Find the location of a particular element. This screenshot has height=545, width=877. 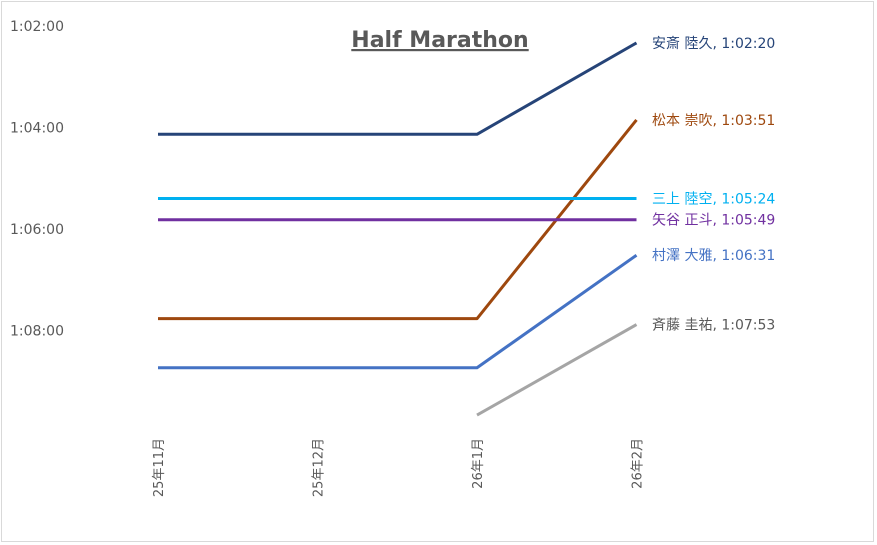

x-axis-tick-labels: 25年11月 25年12月 26年1月 26年2月 is located at coordinates (399, 467).